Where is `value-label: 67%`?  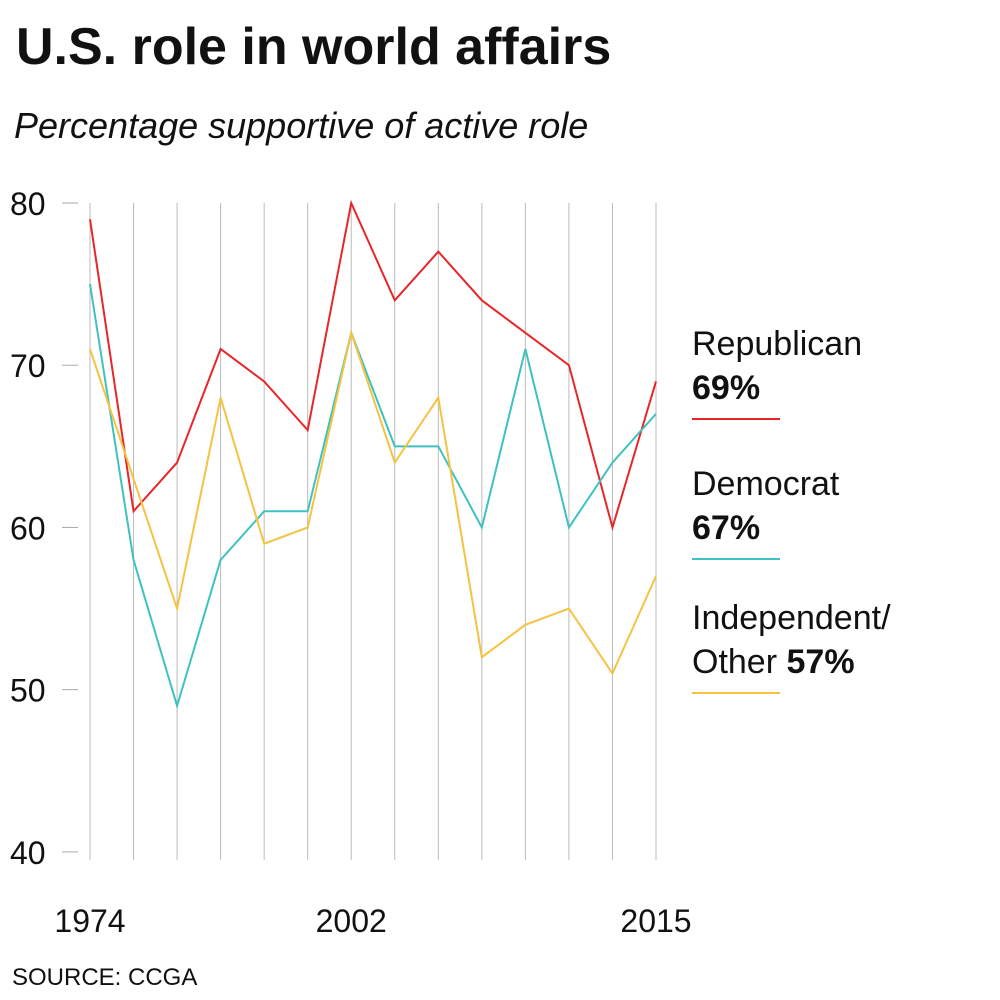
value-label: 67% is located at coordinates (726, 528).